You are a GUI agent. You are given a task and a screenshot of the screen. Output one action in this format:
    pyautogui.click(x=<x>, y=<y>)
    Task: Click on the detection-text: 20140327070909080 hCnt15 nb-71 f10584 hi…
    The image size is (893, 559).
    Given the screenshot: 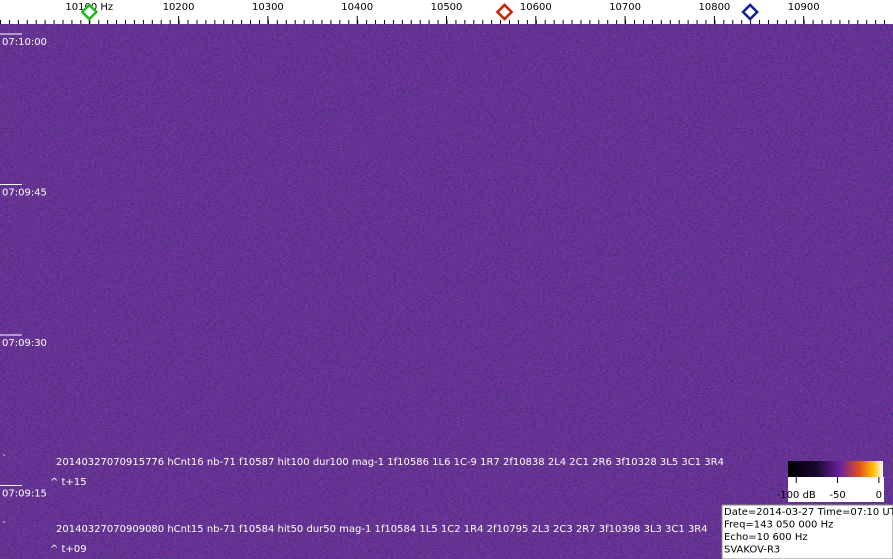 What is the action you would take?
    pyautogui.click(x=382, y=529)
    